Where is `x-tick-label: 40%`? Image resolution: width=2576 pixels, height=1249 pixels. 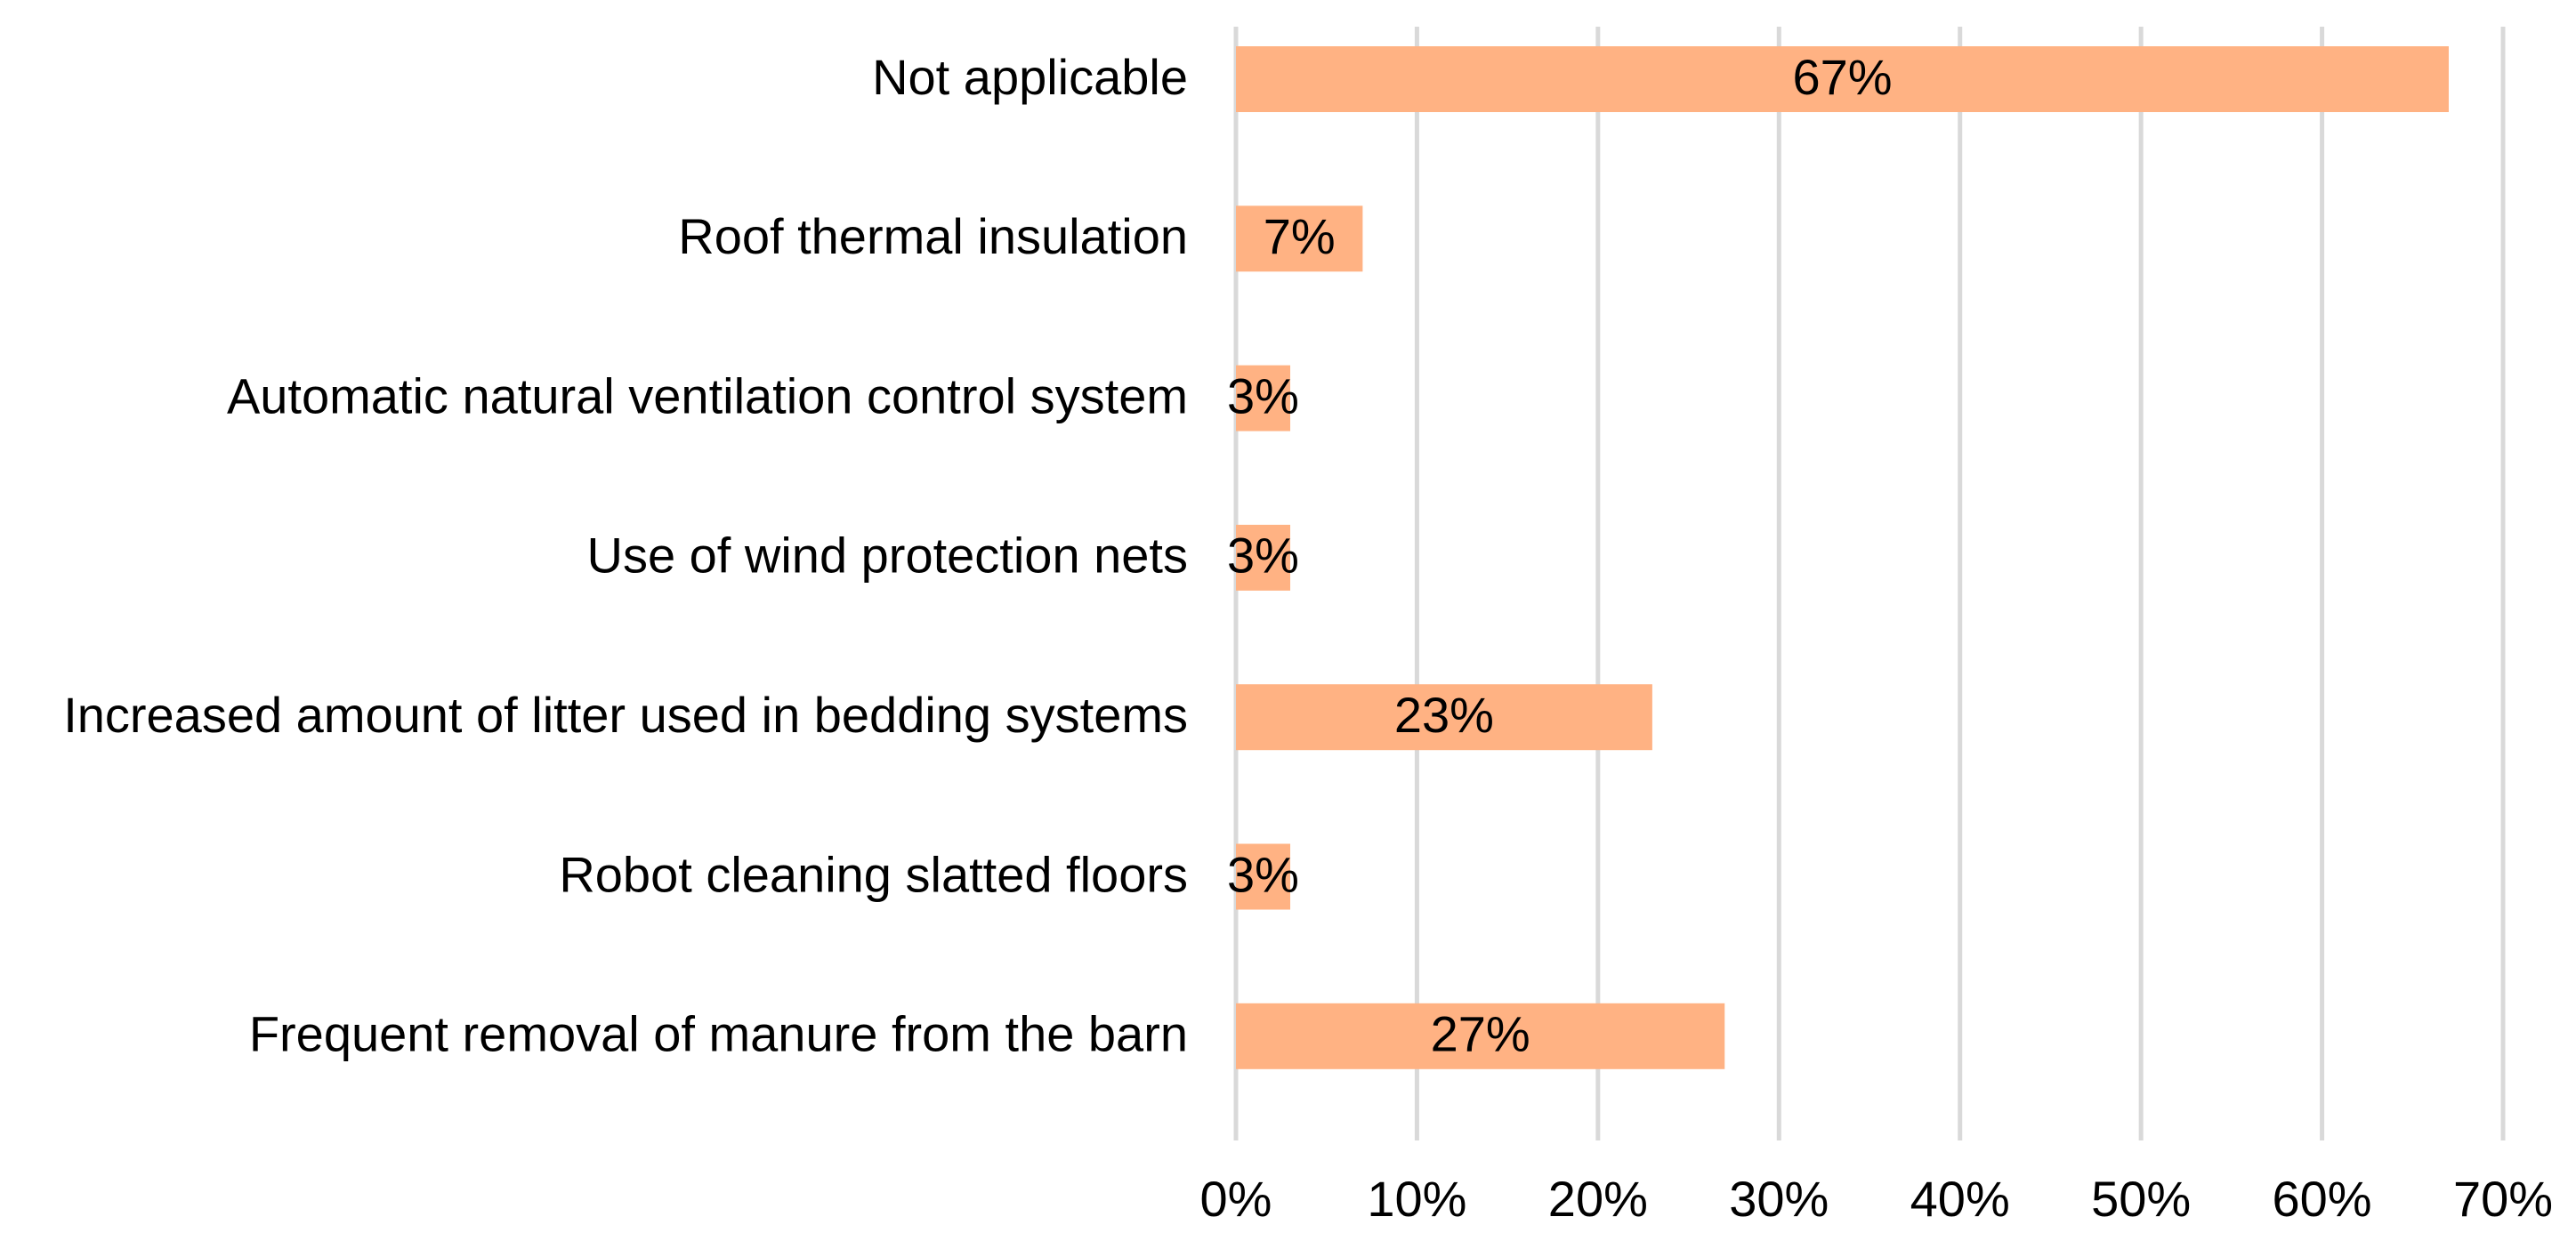 x-tick-label: 40% is located at coordinates (1960, 1199).